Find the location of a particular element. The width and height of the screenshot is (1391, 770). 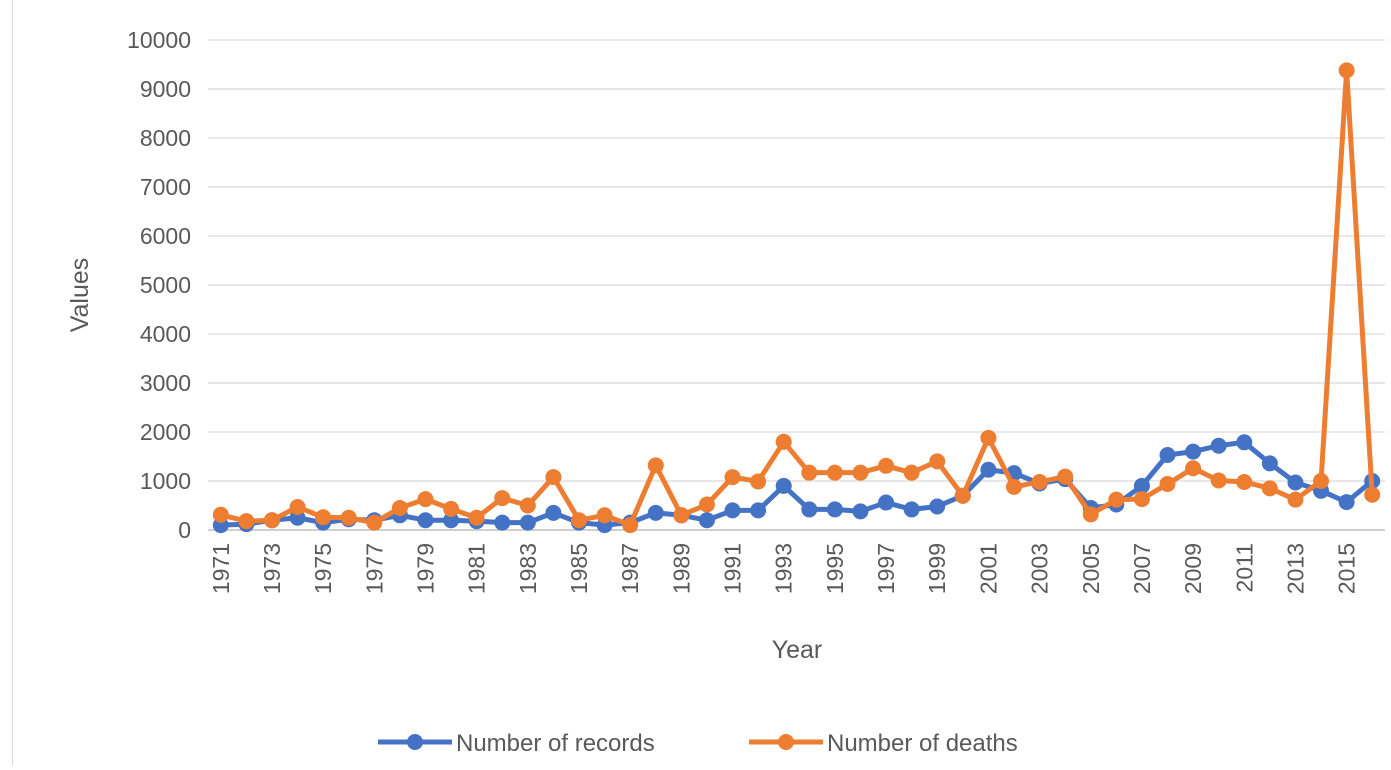

x-tick-label: 2011 is located at coordinates (1244, 567).